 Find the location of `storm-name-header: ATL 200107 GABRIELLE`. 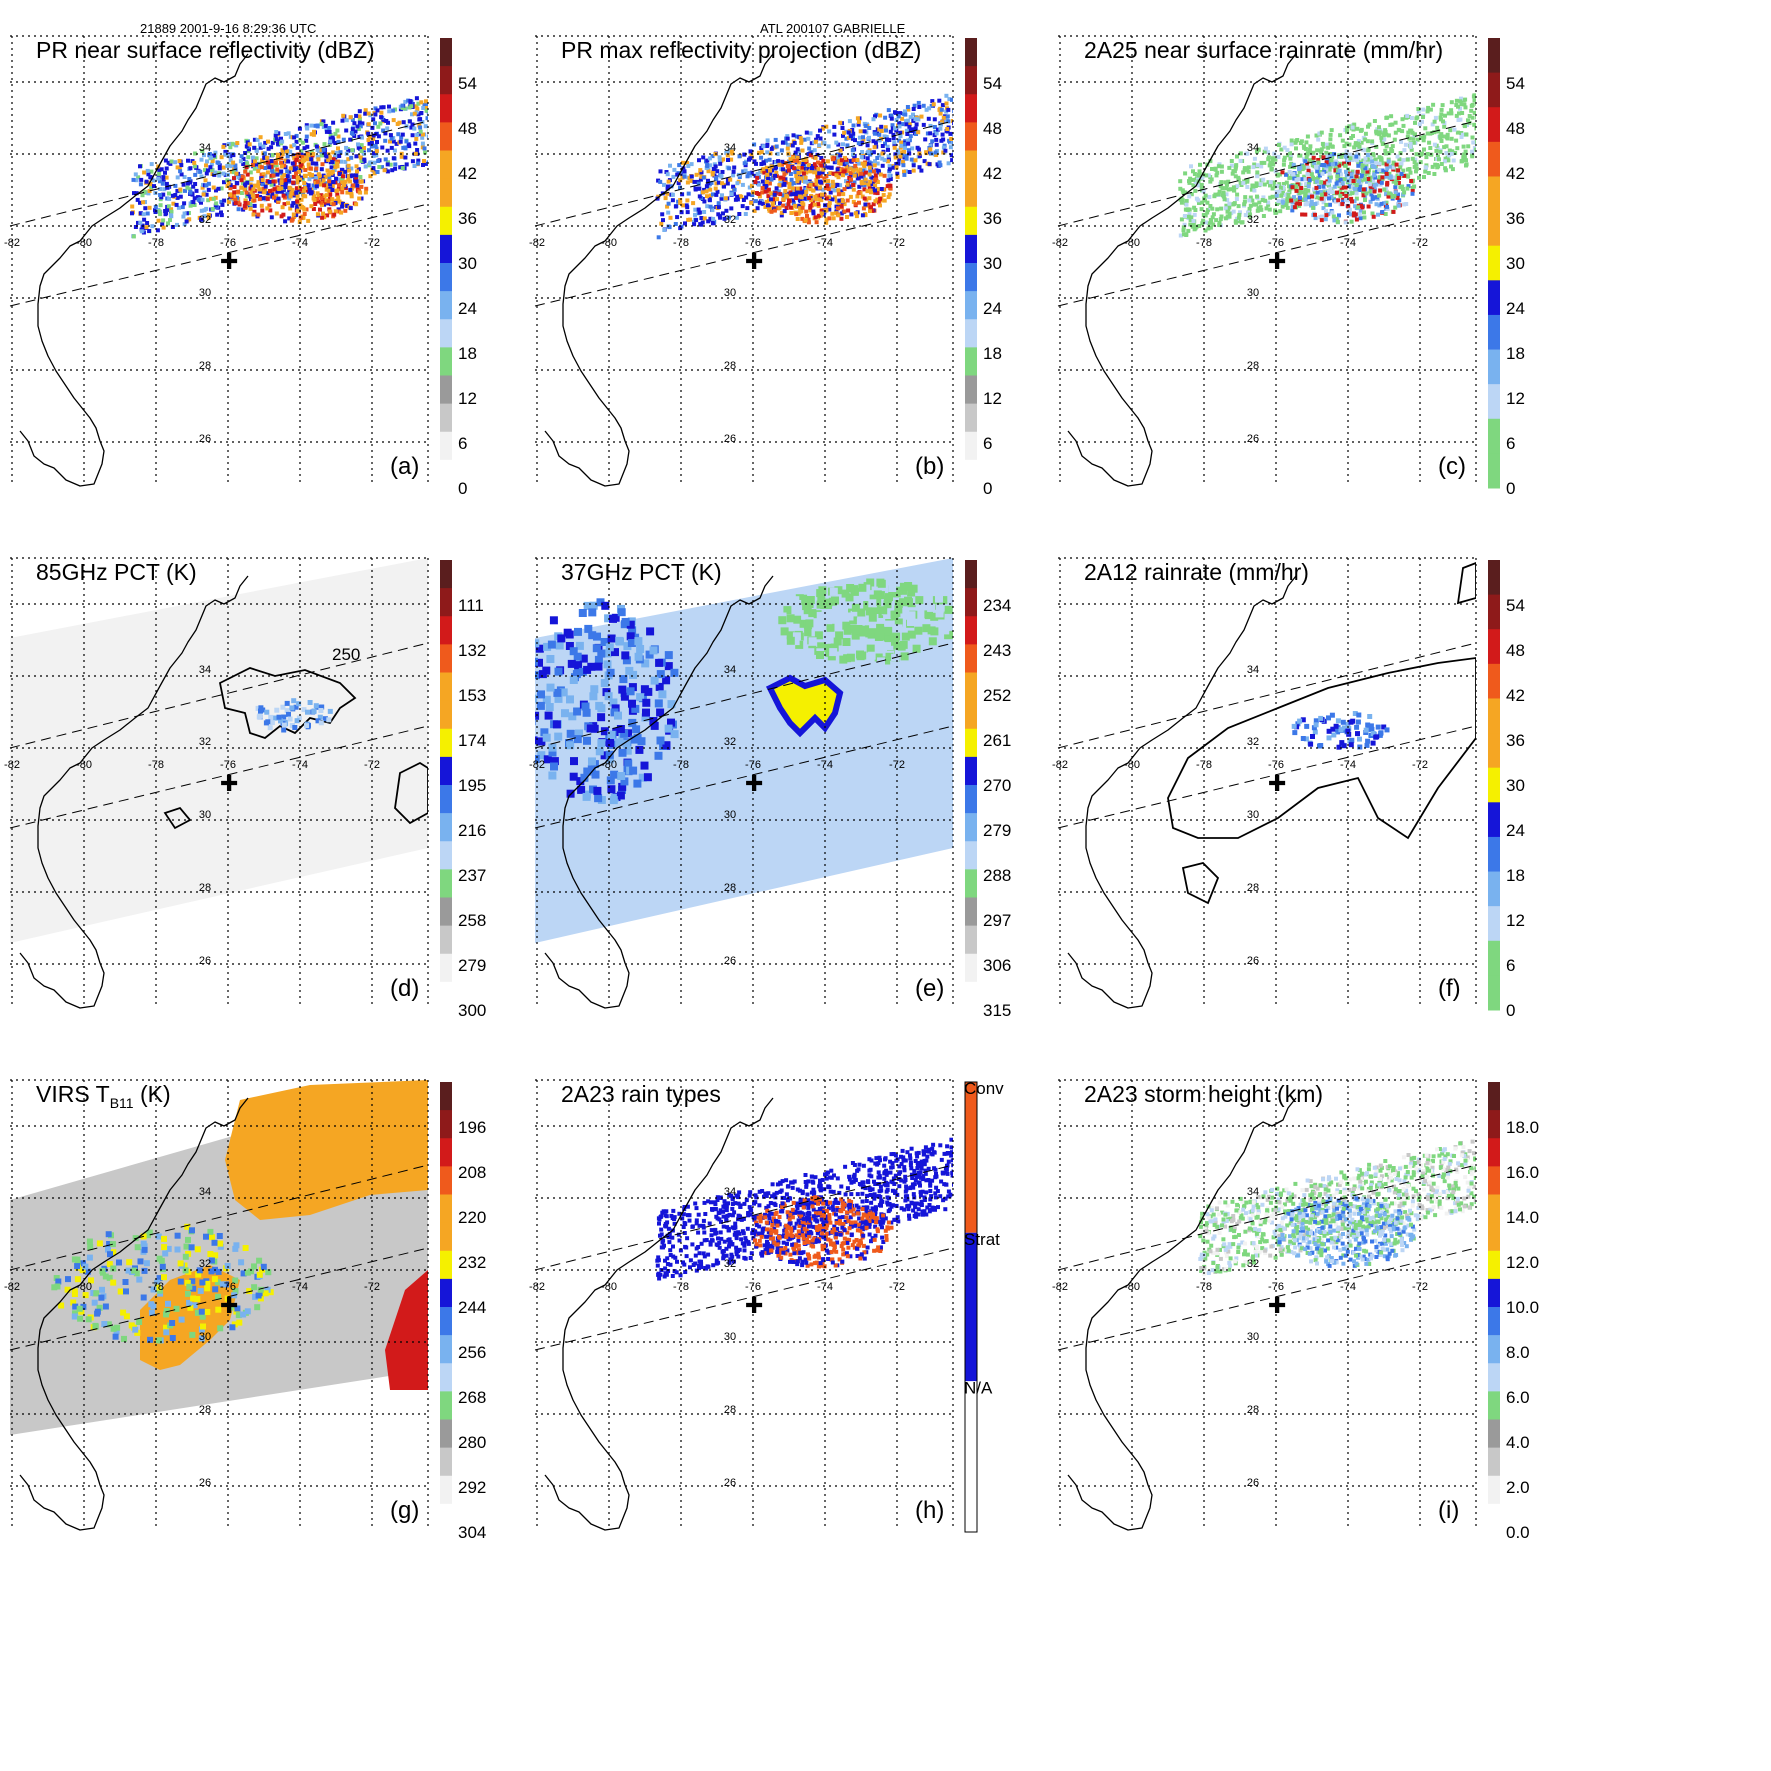

storm-name-header: ATL 200107 GABRIELLE is located at coordinates (833, 28).